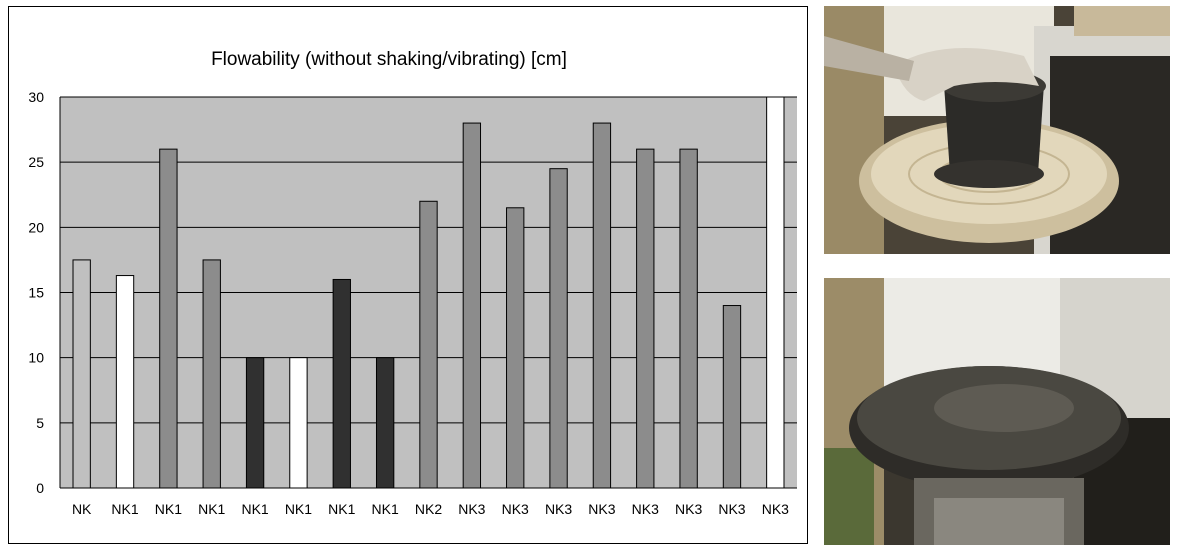 Image resolution: width=1178 pixels, height=551 pixels. I want to click on x-tick-label: NK2, so click(428, 509).